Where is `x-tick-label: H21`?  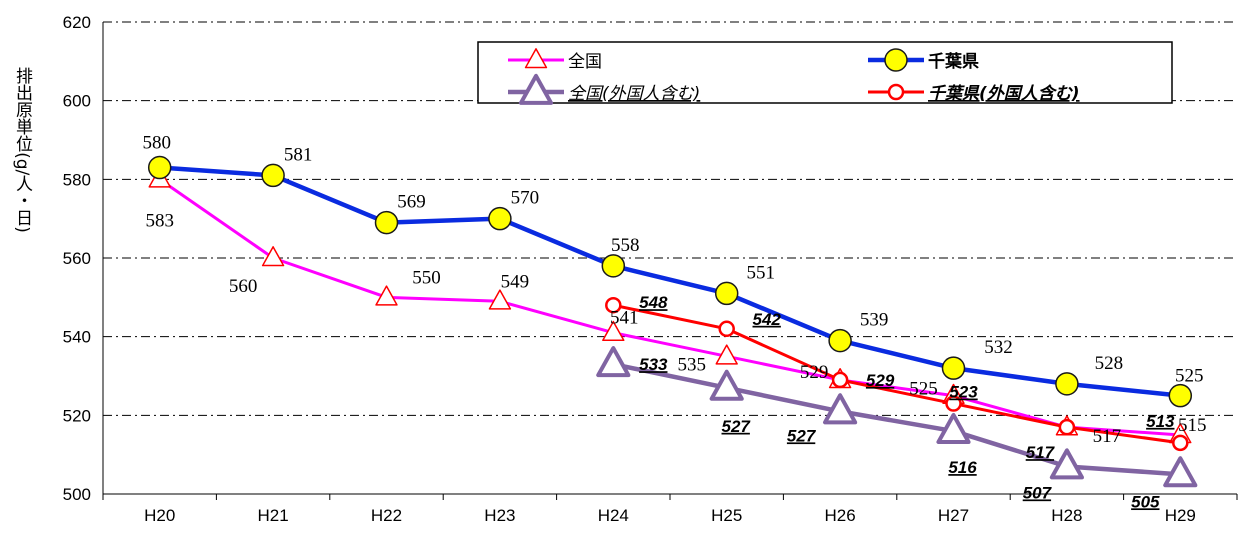
x-tick-label: H21 is located at coordinates (273, 515).